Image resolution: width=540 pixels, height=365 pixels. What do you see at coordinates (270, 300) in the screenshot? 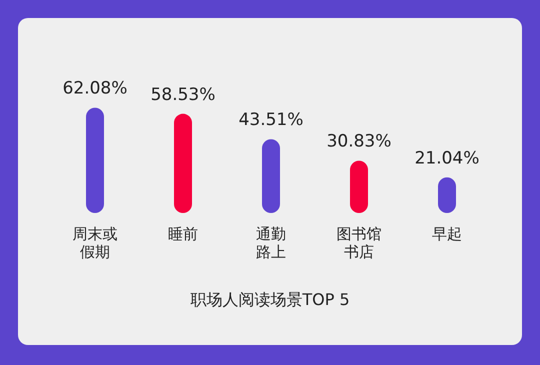
I see `text: 职场人阅读场景TOP 5` at bounding box center [270, 300].